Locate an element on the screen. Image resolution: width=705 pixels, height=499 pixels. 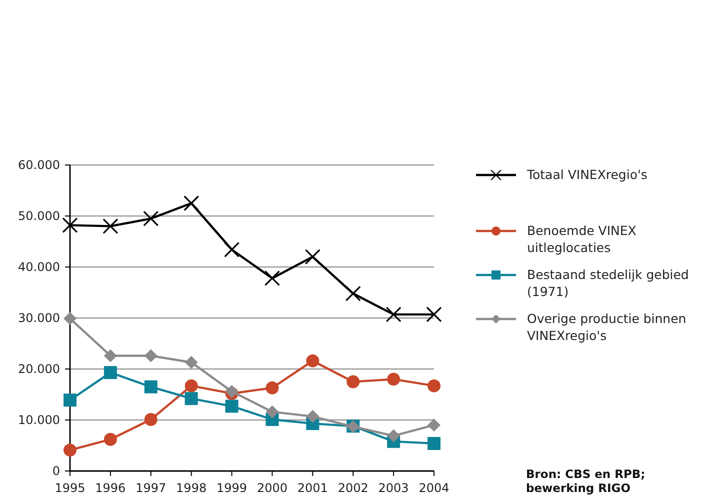
legend-label: Benoemde VINEX uitleglocaties is located at coordinates (582, 239).